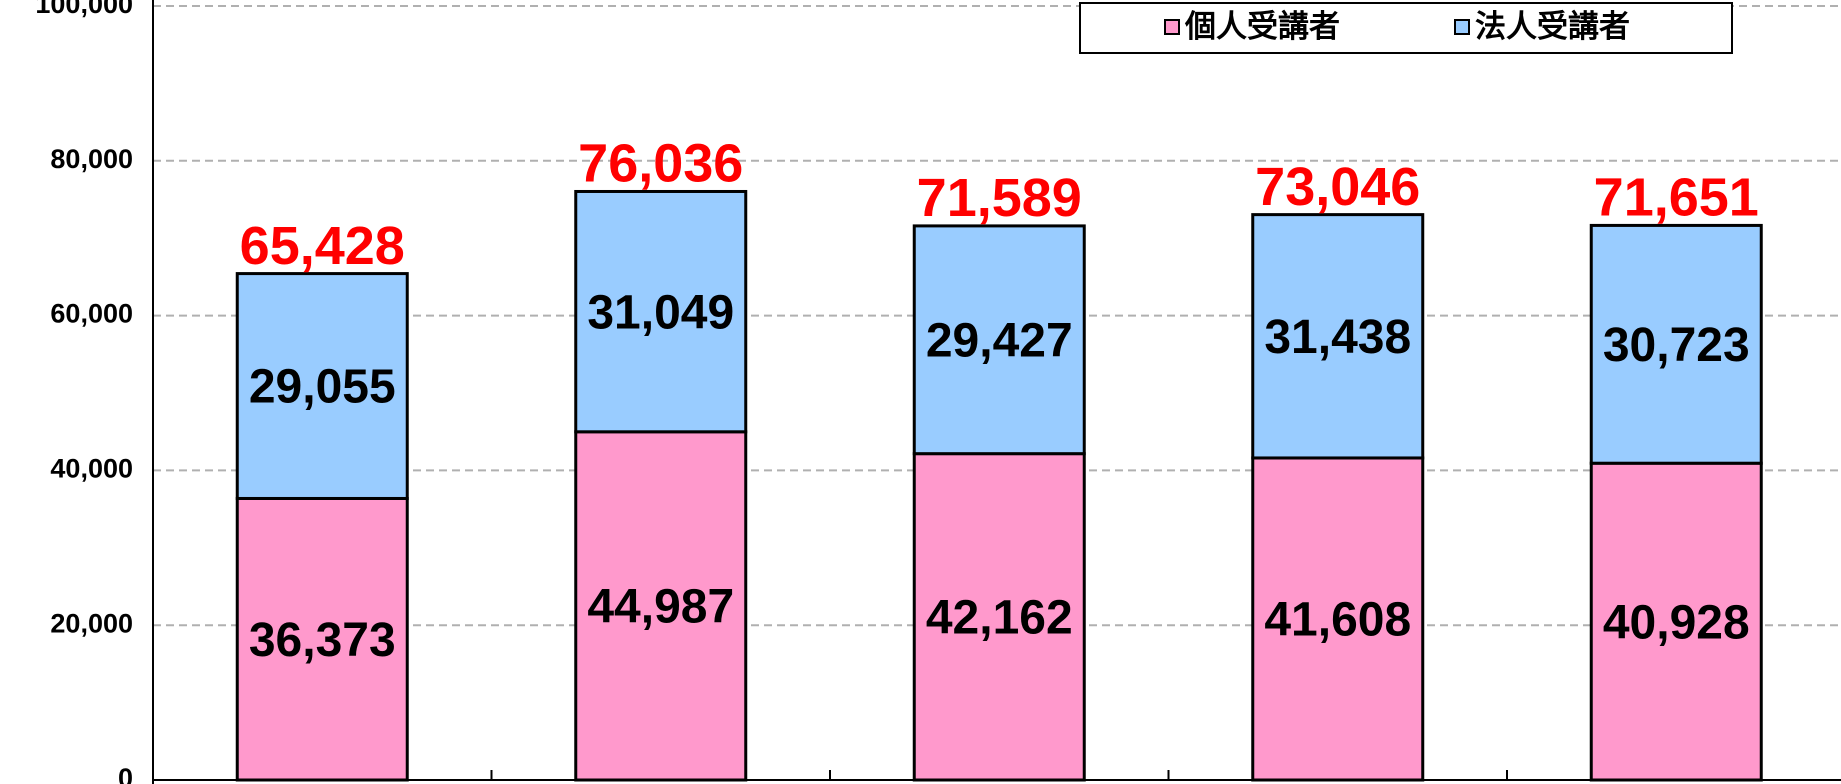 The width and height of the screenshot is (1841, 784). I want to click on total-label: 65,428, so click(322, 246).